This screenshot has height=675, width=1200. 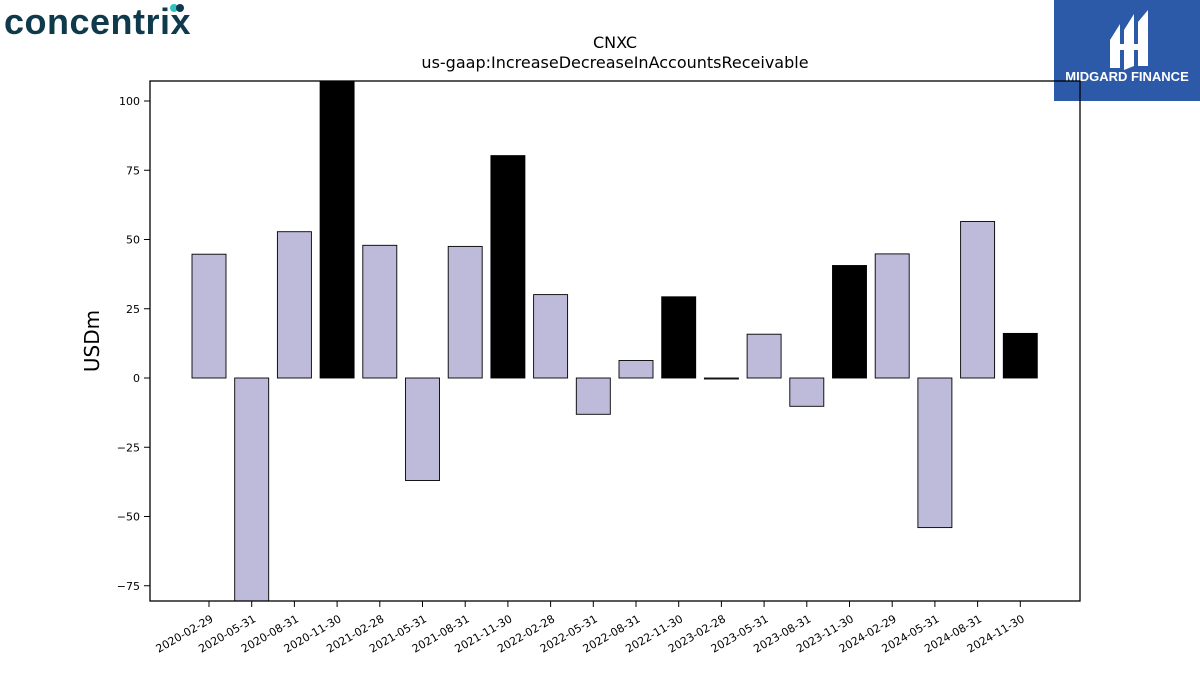 I want to click on y-tick-label: 25, so click(x=133, y=309).